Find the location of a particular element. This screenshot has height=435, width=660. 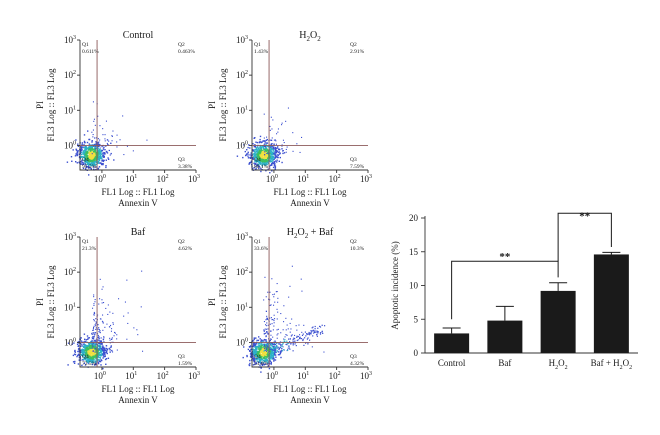

x-tick-label: 100 is located at coordinates (272, 376).